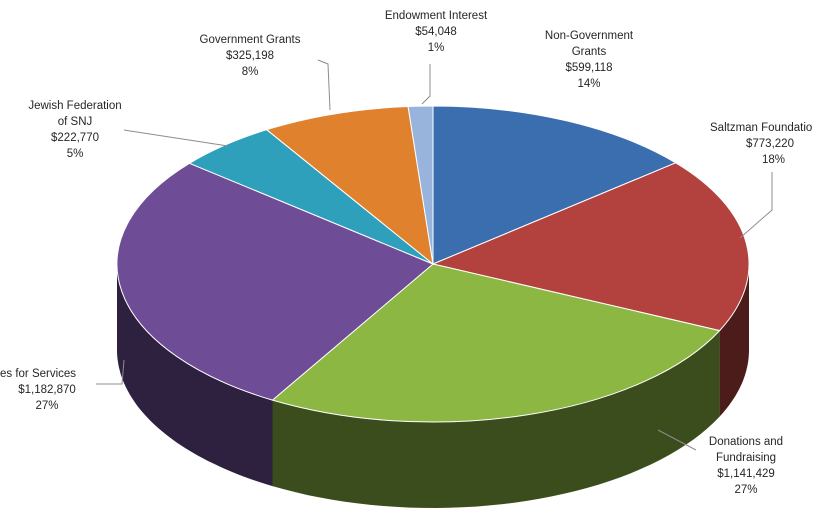 This screenshot has width=818, height=512. I want to click on label-govgrants-percent: 8%, so click(250, 72).